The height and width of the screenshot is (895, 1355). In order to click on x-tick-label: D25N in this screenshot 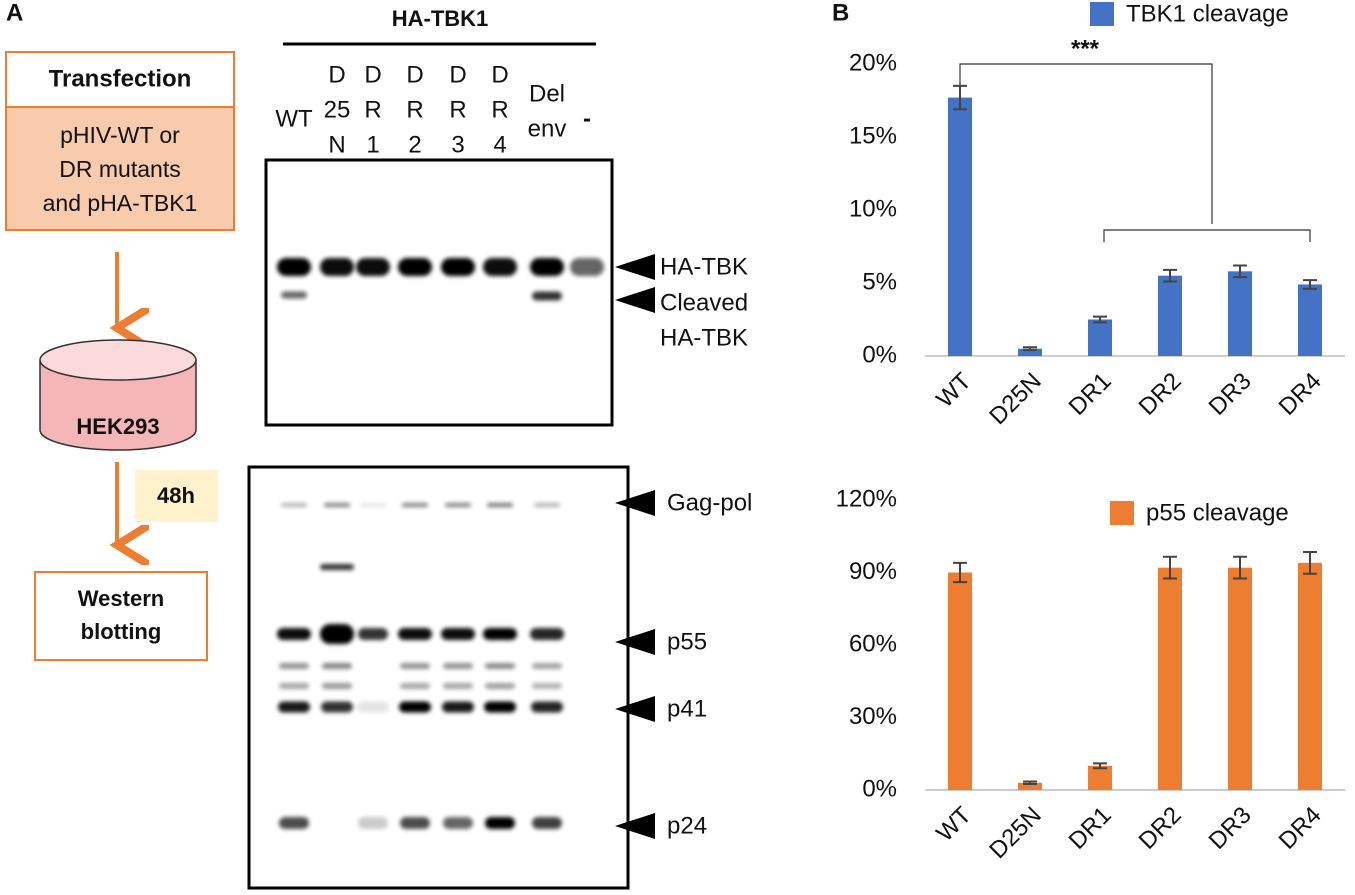, I will do `click(1015, 833)`.